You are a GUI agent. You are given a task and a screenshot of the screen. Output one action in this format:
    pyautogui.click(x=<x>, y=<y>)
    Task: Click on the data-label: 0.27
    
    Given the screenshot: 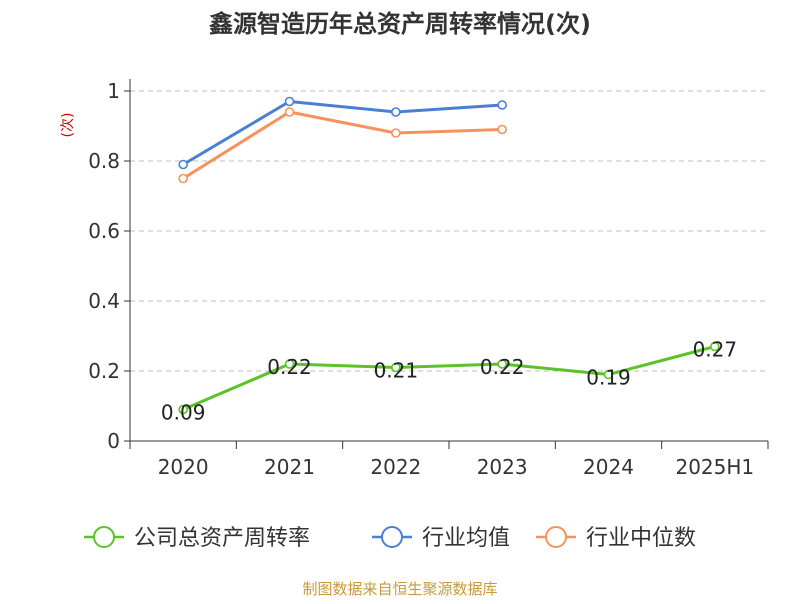 What is the action you would take?
    pyautogui.click(x=715, y=350)
    